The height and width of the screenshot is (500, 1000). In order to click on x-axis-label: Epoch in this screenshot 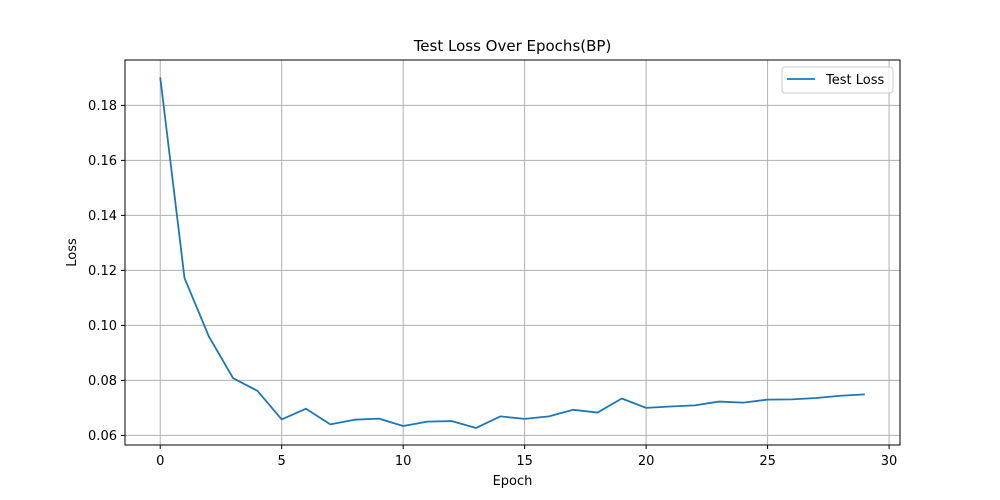, I will do `click(513, 481)`.